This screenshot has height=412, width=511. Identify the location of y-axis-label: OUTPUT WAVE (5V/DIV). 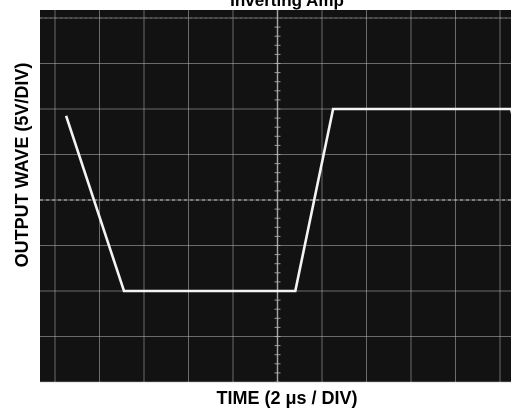
(22, 165).